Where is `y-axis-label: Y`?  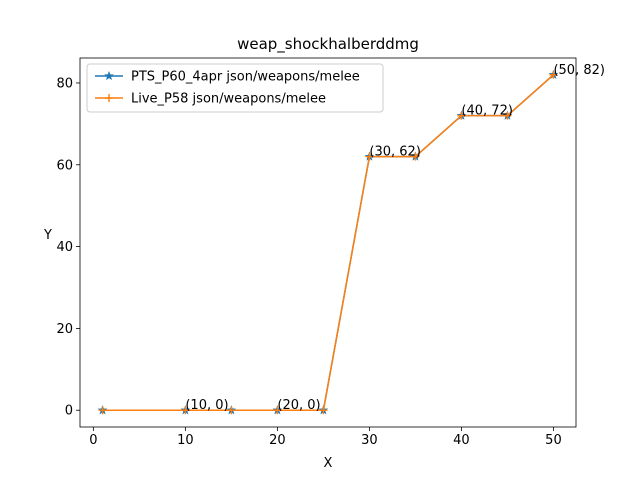 y-axis-label: Y is located at coordinates (47, 235).